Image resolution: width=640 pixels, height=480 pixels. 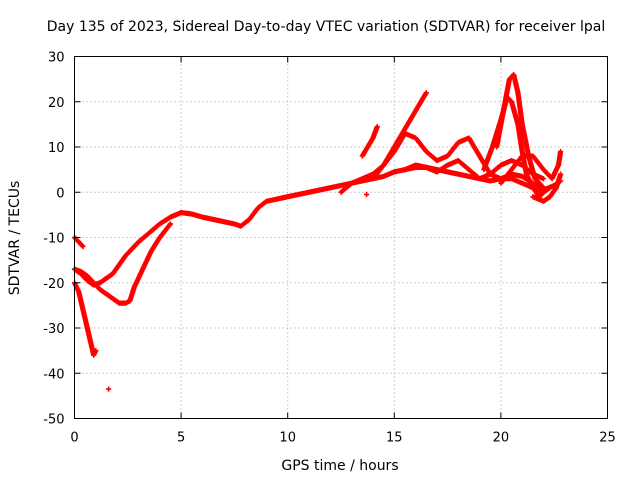 What do you see at coordinates (607, 438) in the screenshot?
I see `x-tick-label: 25` at bounding box center [607, 438].